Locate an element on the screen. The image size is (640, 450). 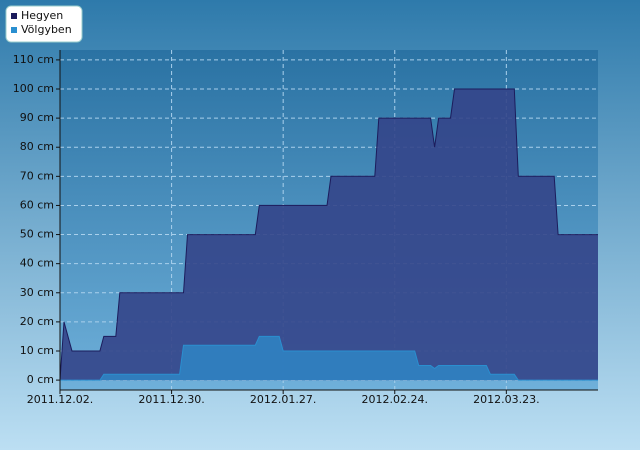
legend-label: Völgyben is located at coordinates (46, 29).